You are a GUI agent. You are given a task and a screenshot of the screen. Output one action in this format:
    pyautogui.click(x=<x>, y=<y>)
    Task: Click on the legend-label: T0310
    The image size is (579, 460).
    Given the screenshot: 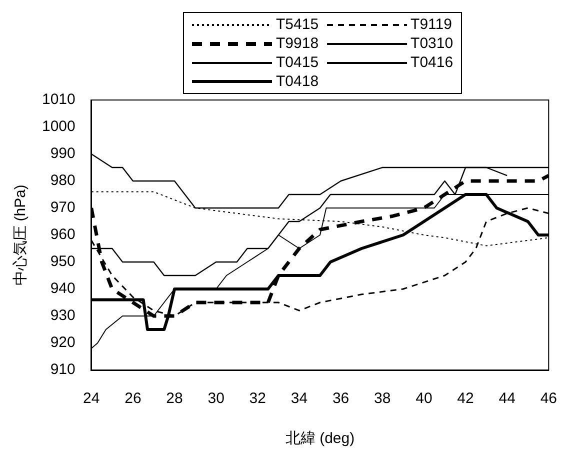 What is the action you would take?
    pyautogui.click(x=432, y=43)
    